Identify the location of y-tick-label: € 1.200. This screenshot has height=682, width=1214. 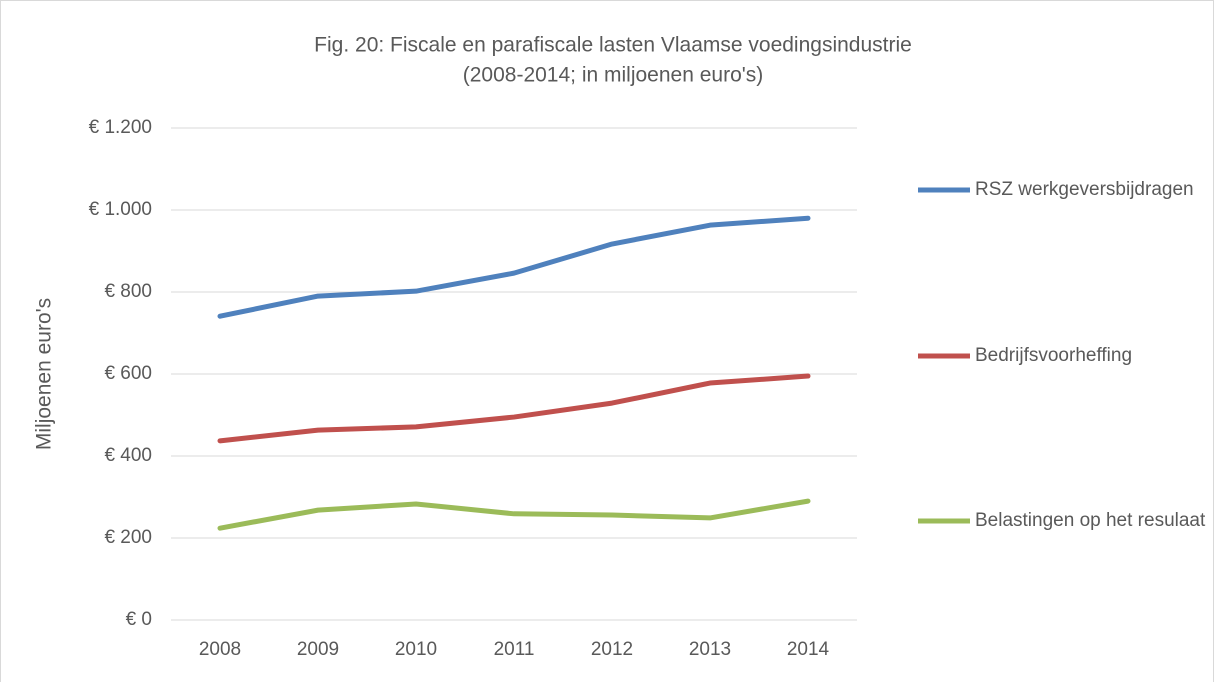
(120, 127).